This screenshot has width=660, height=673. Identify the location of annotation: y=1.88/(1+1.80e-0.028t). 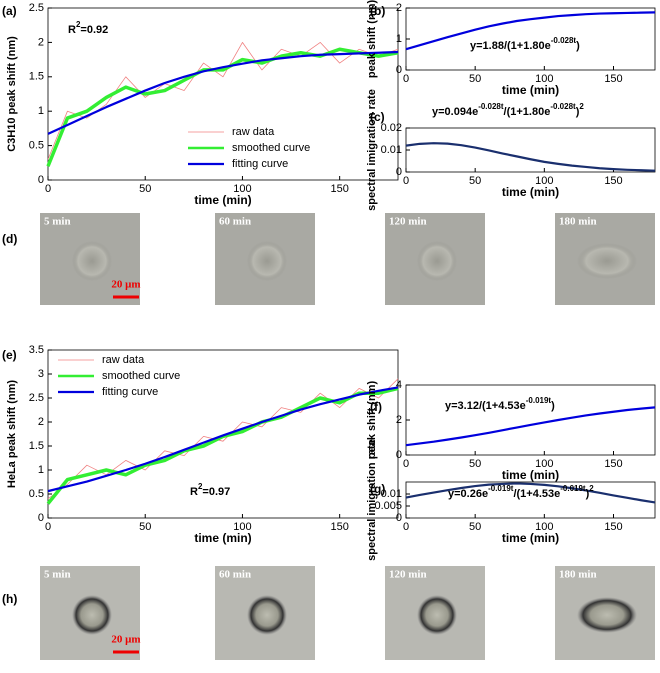
(525, 44).